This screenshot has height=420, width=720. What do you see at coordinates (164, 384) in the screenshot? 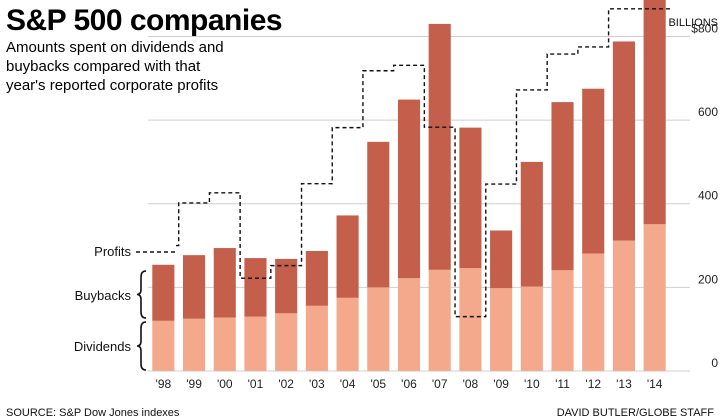
I see `x-tick-label: '98` at bounding box center [164, 384].